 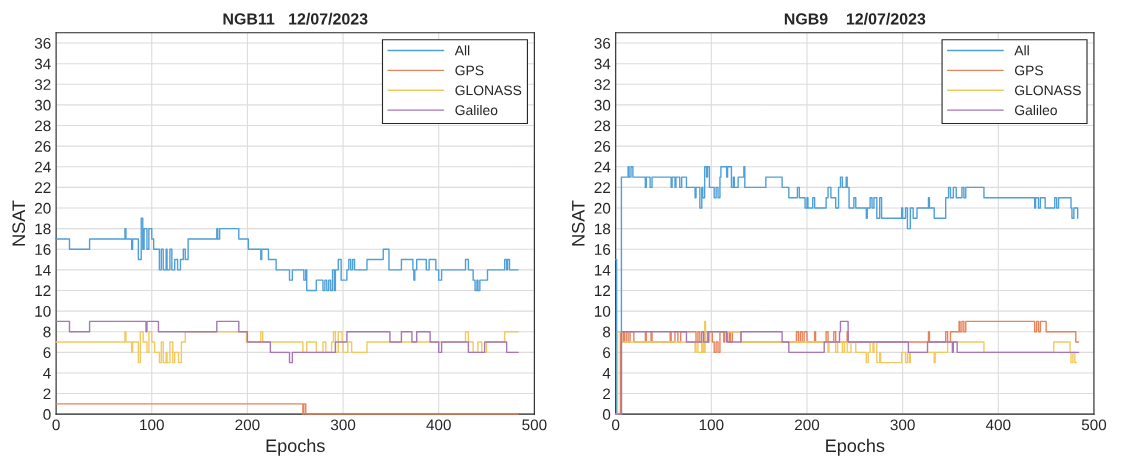 I want to click on chart-title: NGB11 12/07/2023, so click(x=295, y=18).